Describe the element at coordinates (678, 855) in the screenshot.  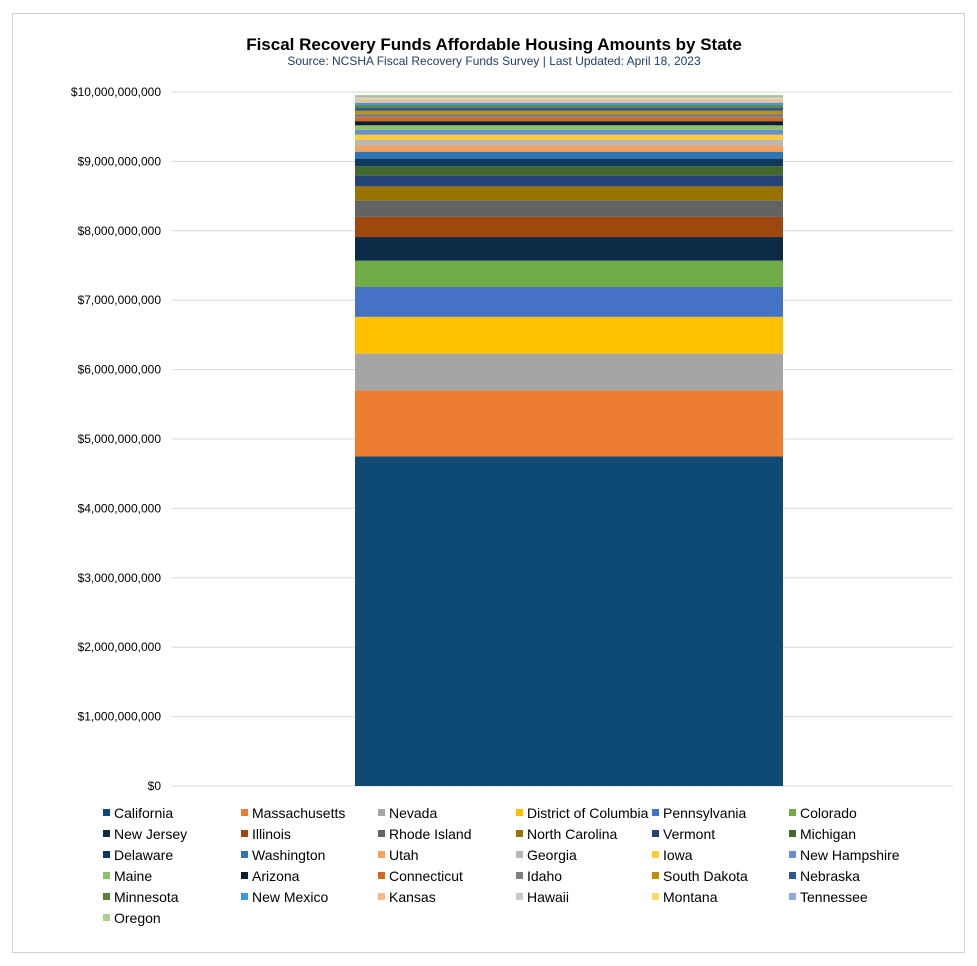
I see `legend-label: Iowa` at that location.